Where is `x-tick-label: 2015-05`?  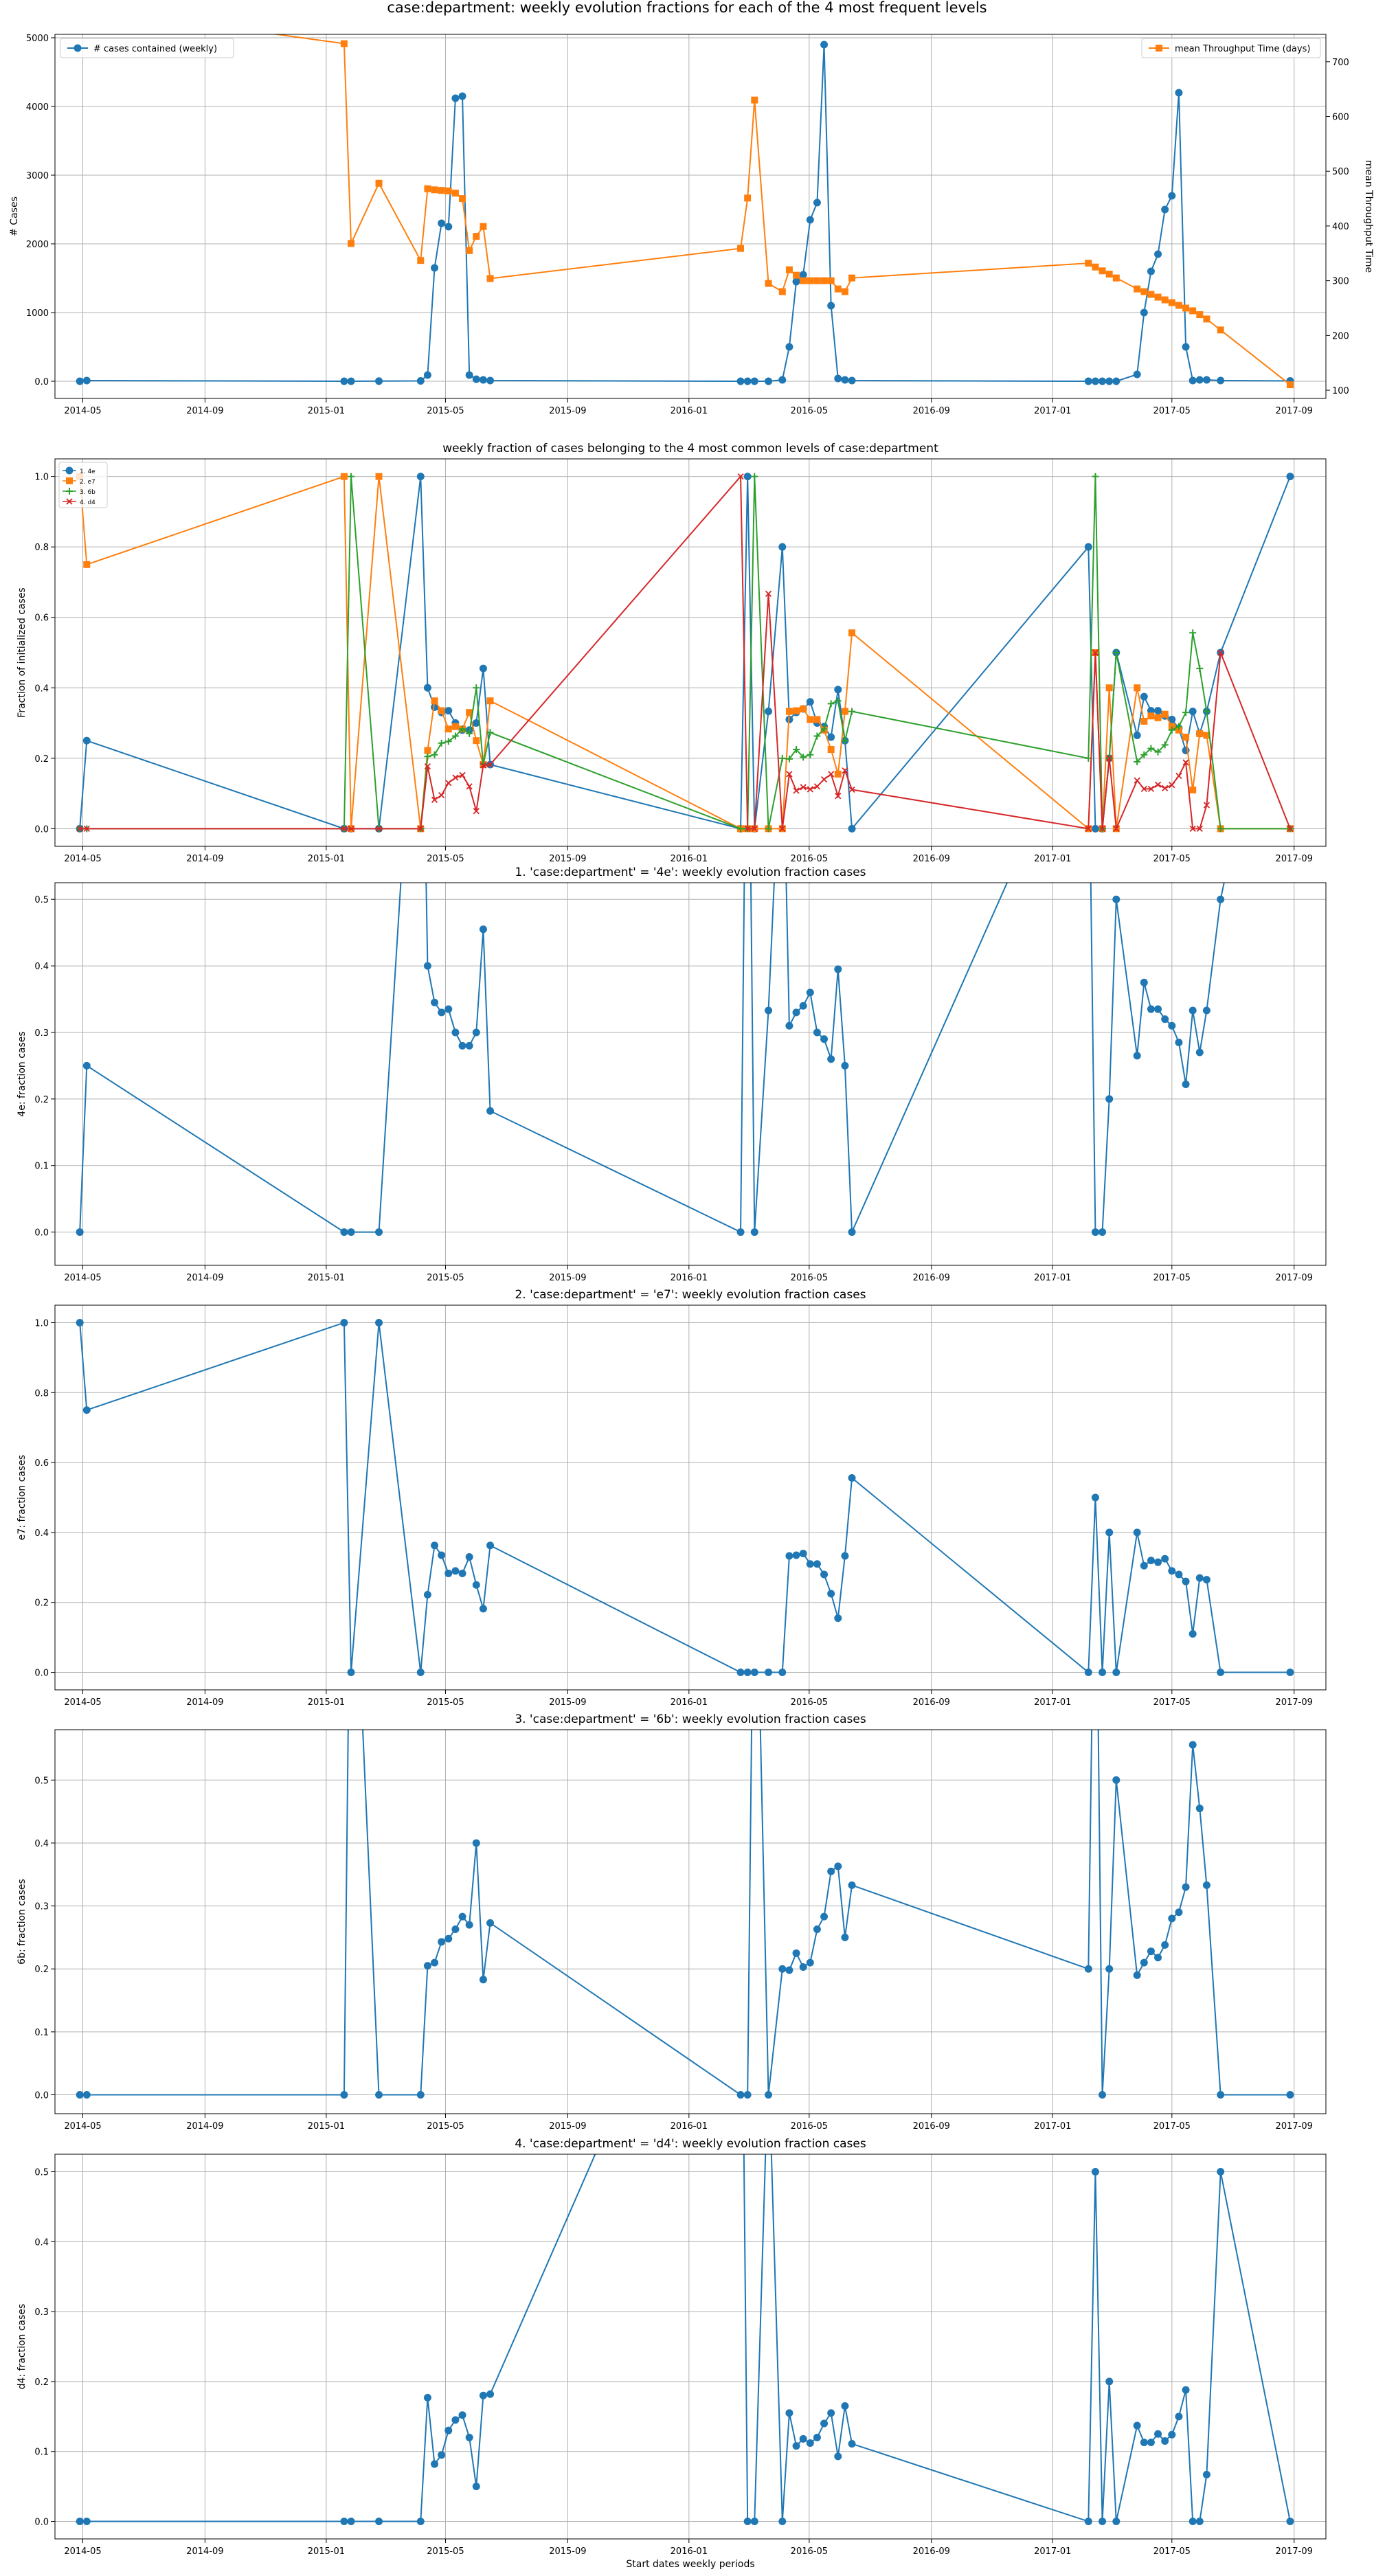
x-tick-label: 2015-05 is located at coordinates (446, 411).